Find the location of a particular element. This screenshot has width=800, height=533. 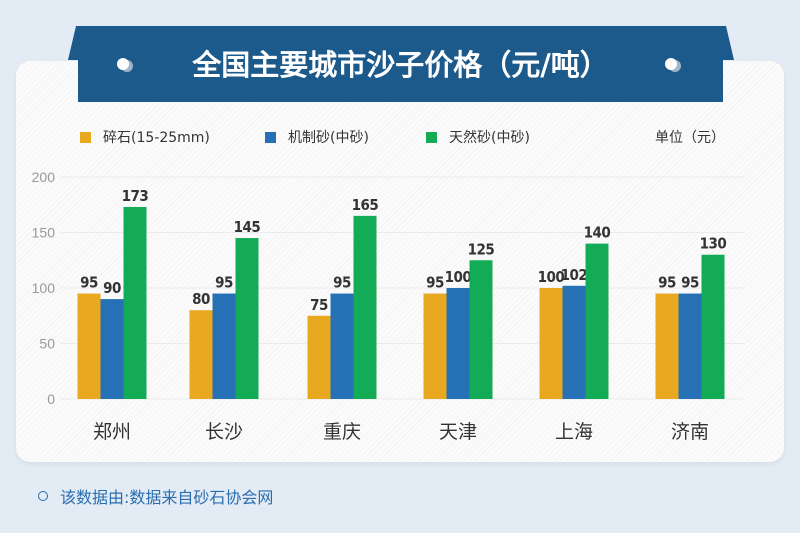

legend-label: 机制砂(中砂) is located at coordinates (328, 138).